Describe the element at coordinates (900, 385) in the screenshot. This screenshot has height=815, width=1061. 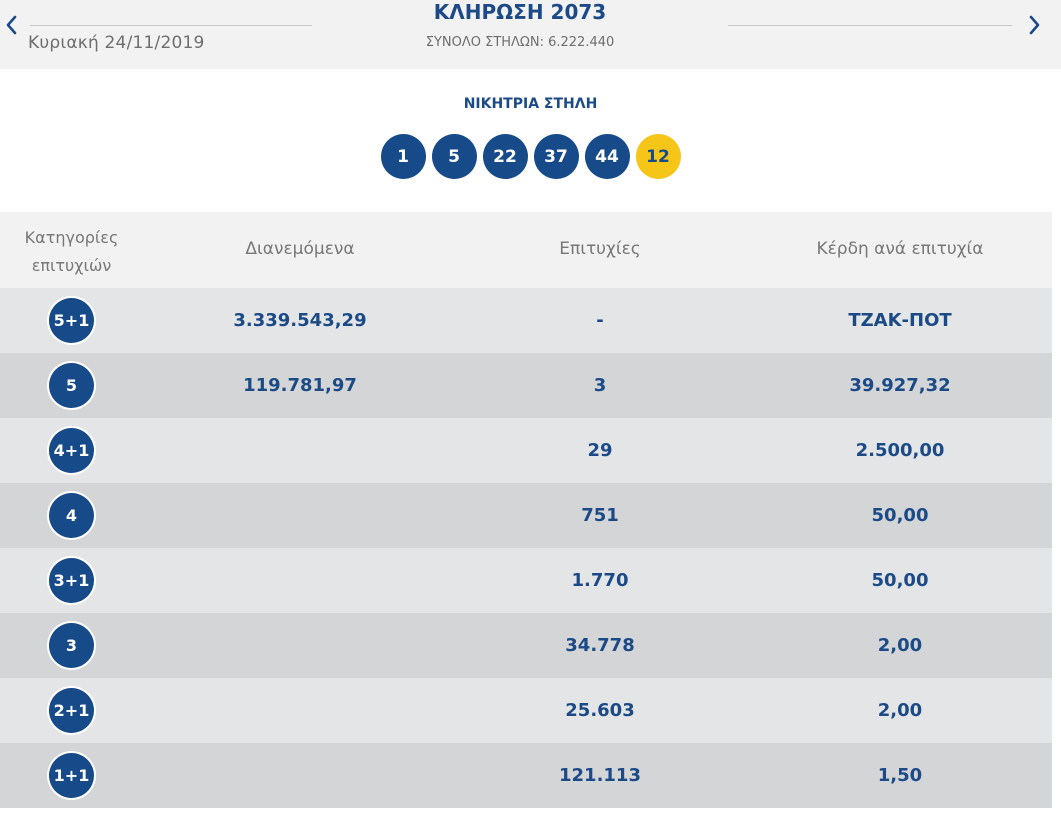
I see `prize-value: 39.927,32` at that location.